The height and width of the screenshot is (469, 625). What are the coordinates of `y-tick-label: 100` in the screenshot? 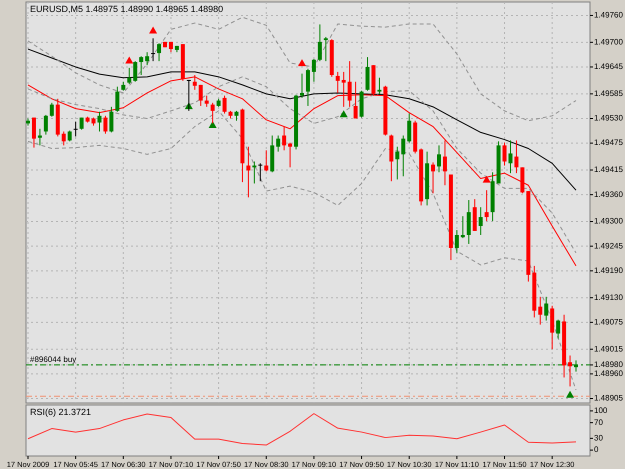 It's located at (601, 410).